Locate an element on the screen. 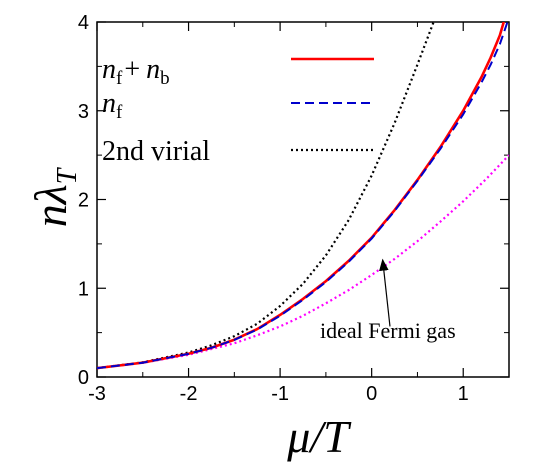 The image size is (537, 462). annotation-ideal-fermi-gas: ideal Fermi gas is located at coordinates (388, 300).